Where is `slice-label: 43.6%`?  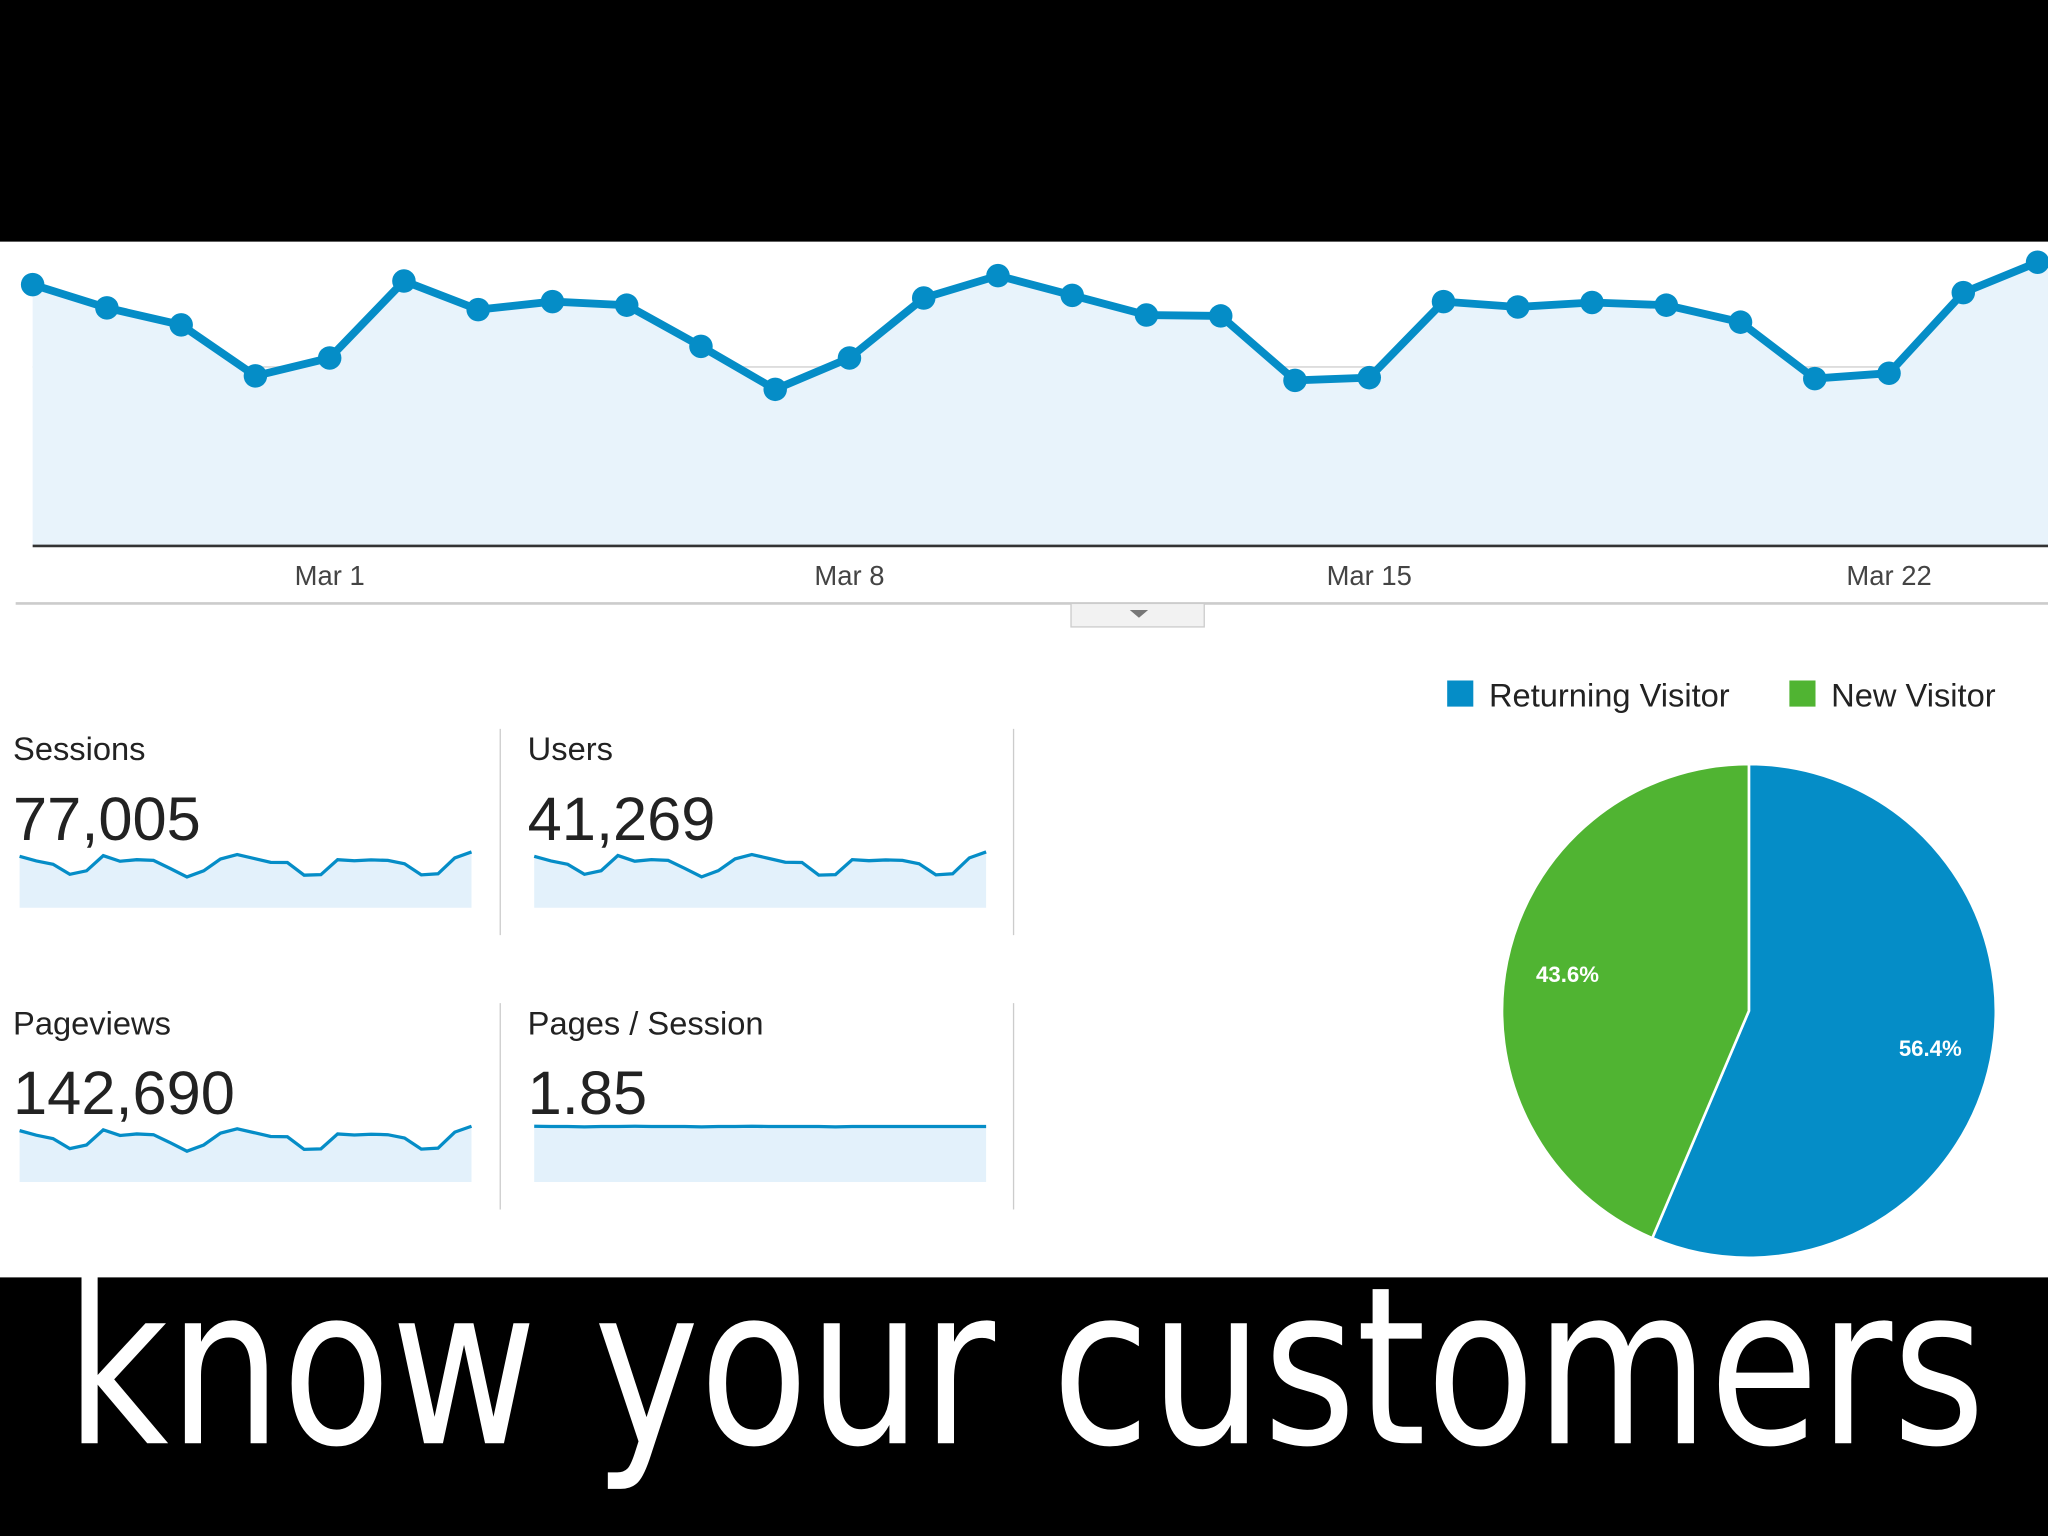
slice-label: 43.6% is located at coordinates (1567, 974).